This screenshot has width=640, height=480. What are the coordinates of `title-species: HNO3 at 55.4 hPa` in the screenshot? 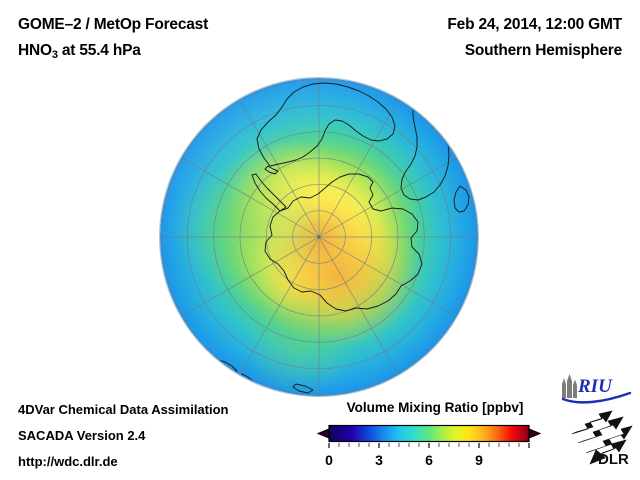 It's located at (79, 51).